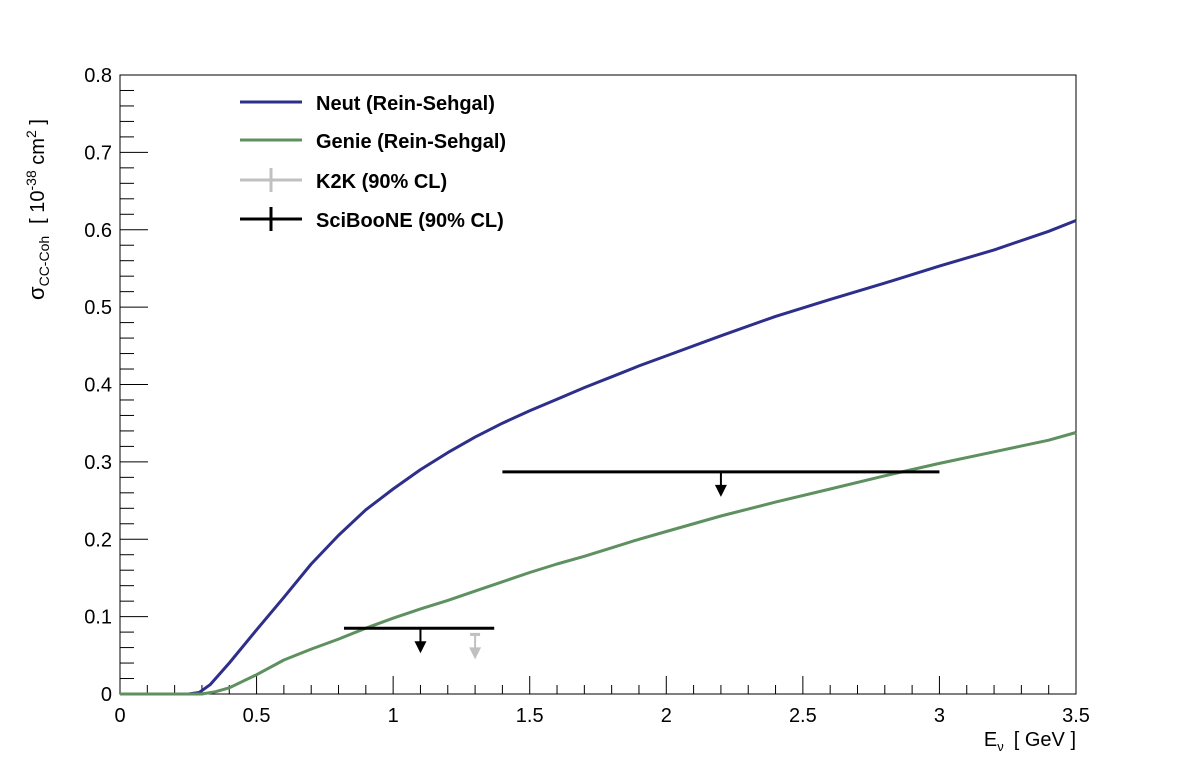 Image resolution: width=1196 pixels, height=772 pixels. Describe the element at coordinates (38, 206) in the screenshot. I see `y-axis-title-unit-open: [ 10` at that location.